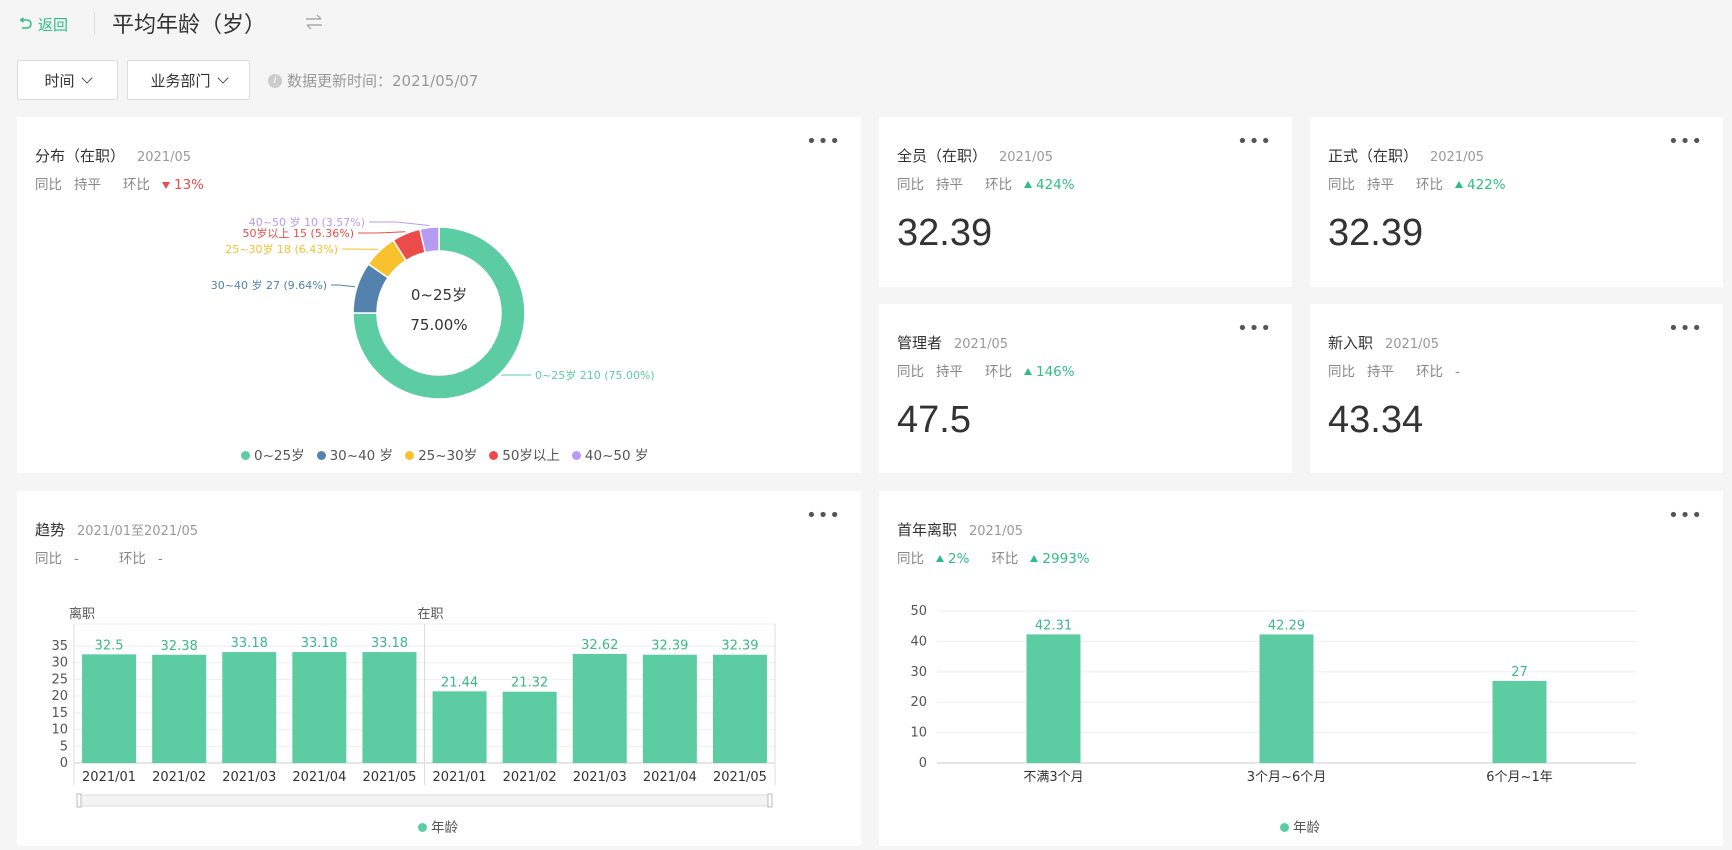  I want to click on legend-label: 40~50 岁, so click(616, 456).